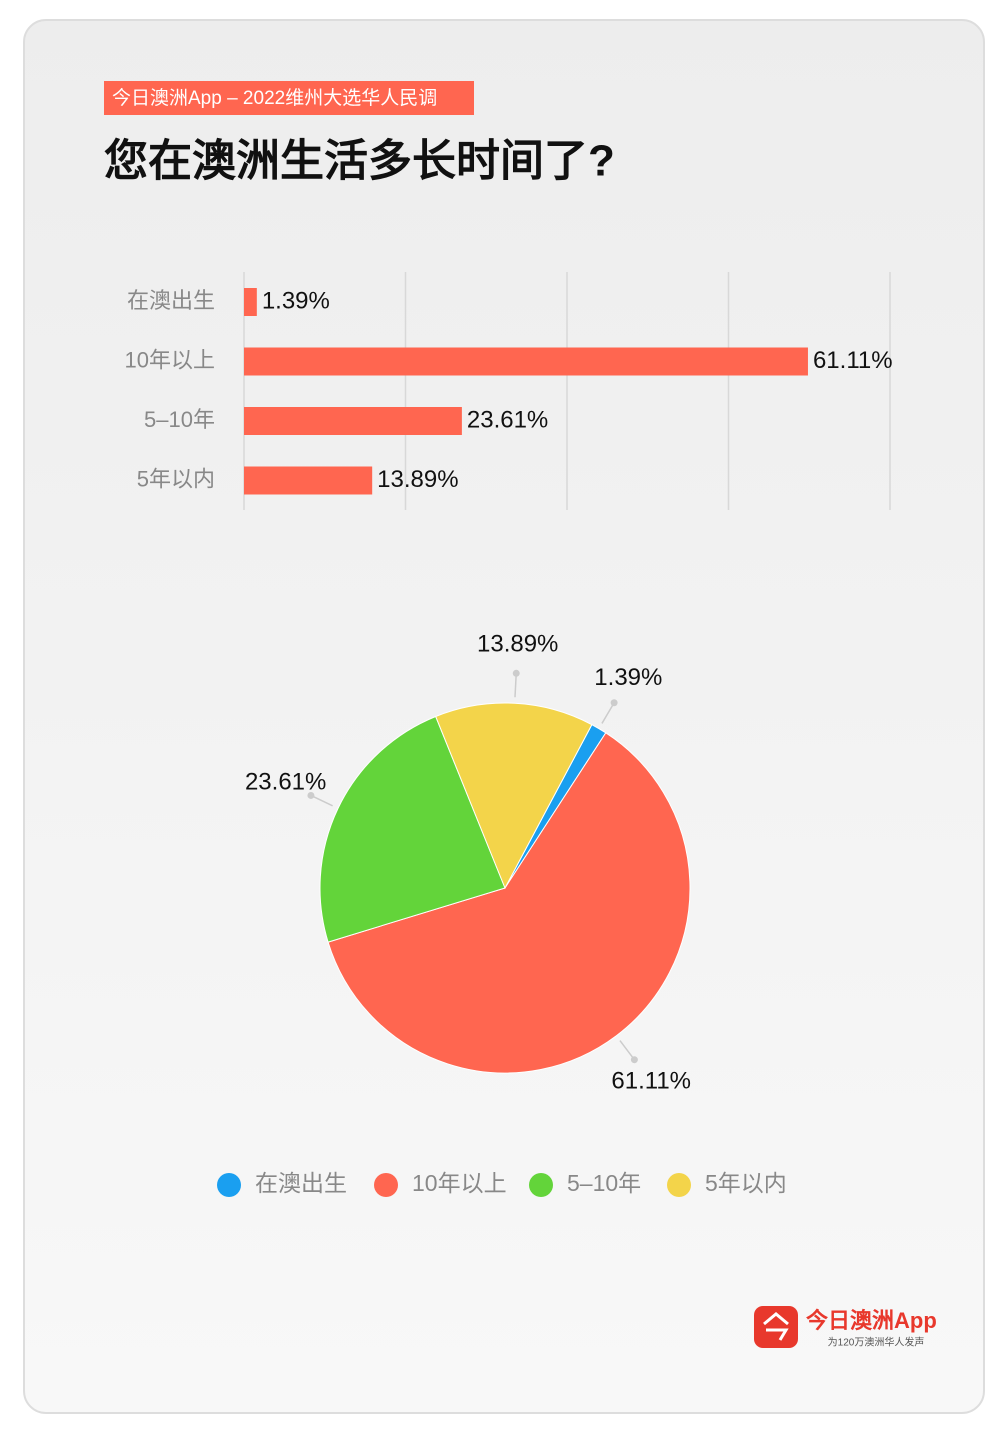 The image size is (1008, 1441). I want to click on y-tick-label: 5年以内, so click(176, 478).